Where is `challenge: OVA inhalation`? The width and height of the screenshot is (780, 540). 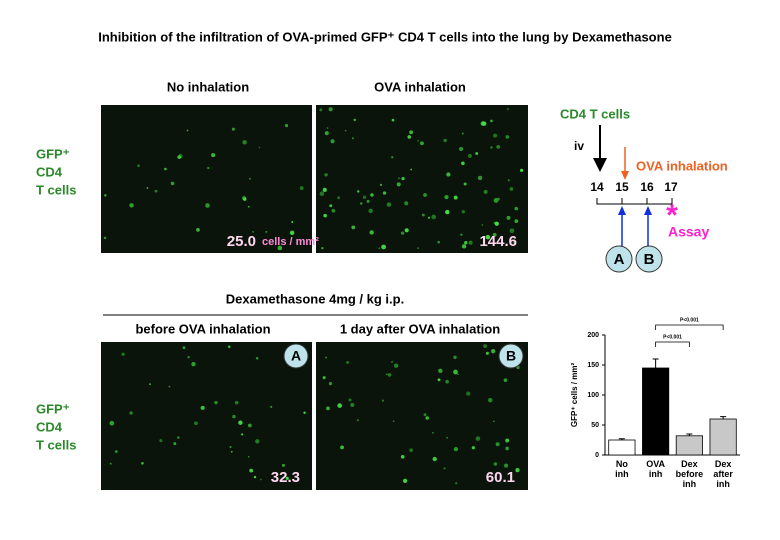
challenge: OVA inhalation is located at coordinates (682, 165).